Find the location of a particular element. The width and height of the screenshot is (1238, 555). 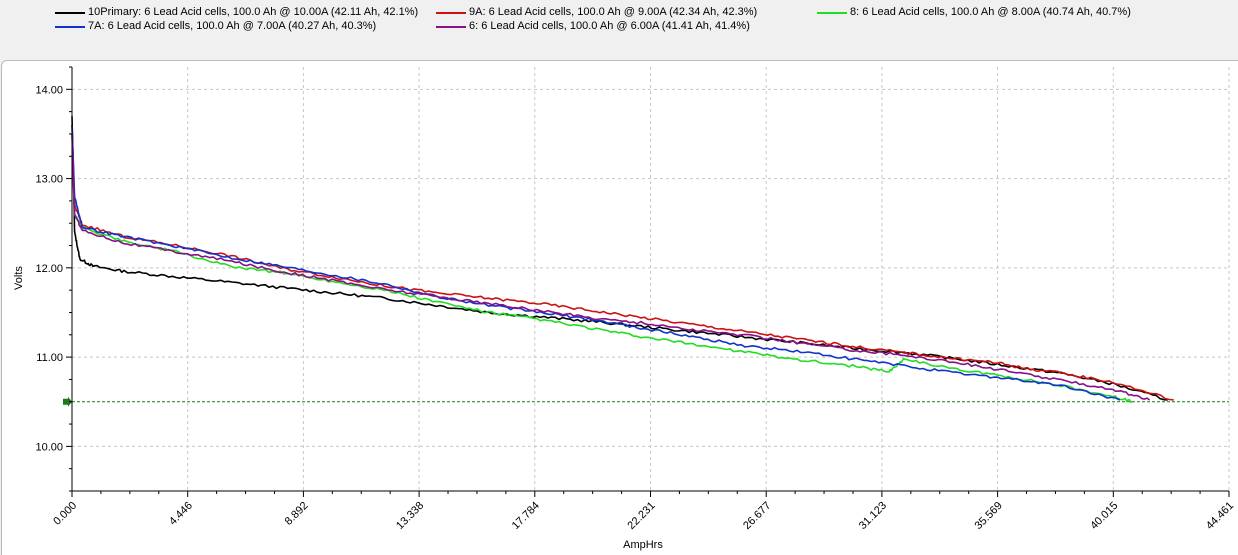

y-tick-label: 13.00 is located at coordinates (49, 180).